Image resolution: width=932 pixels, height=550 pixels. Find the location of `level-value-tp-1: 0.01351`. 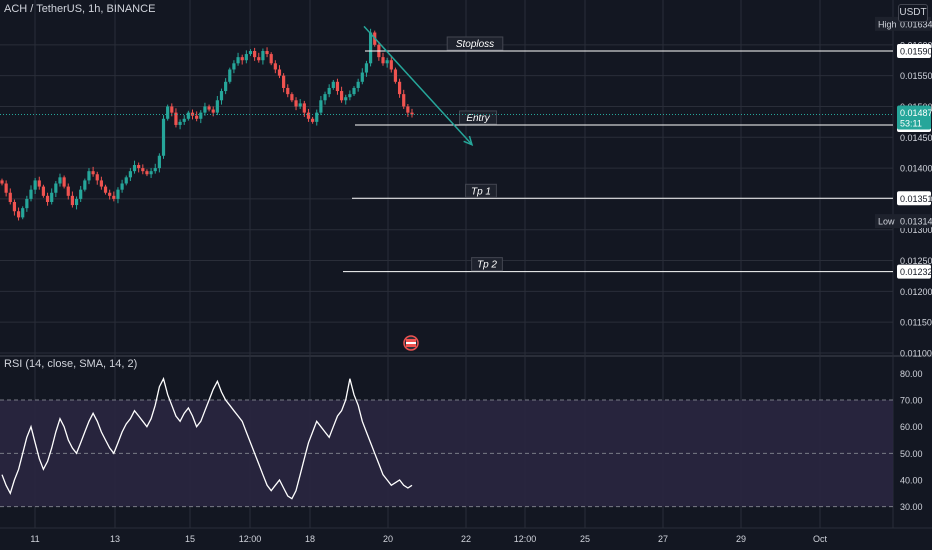

level-value-tp-1: 0.01351 is located at coordinates (916, 199).